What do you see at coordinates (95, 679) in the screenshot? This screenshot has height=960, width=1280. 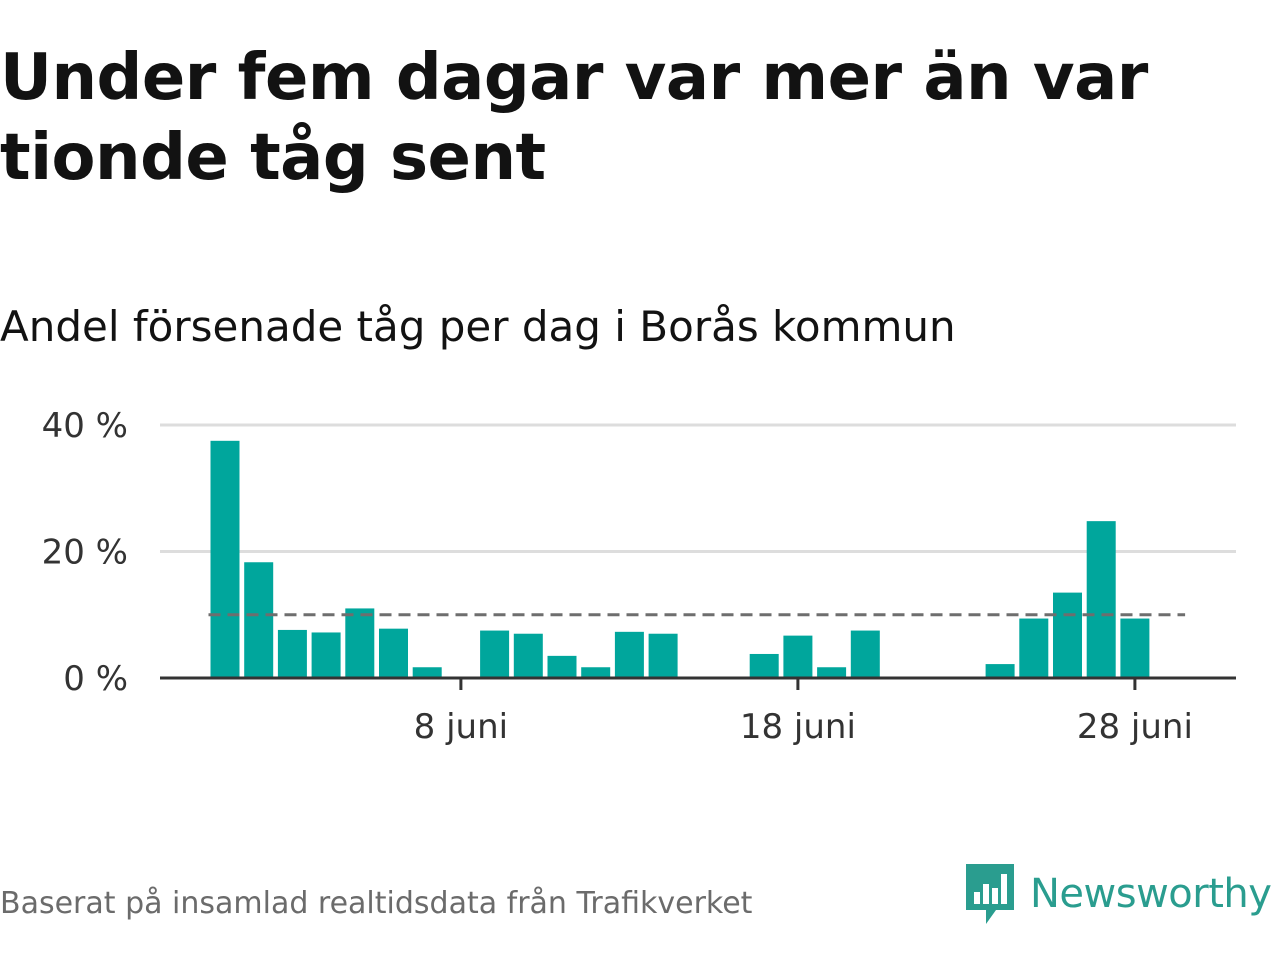 I see `y-tick-label: 0 %` at bounding box center [95, 679].